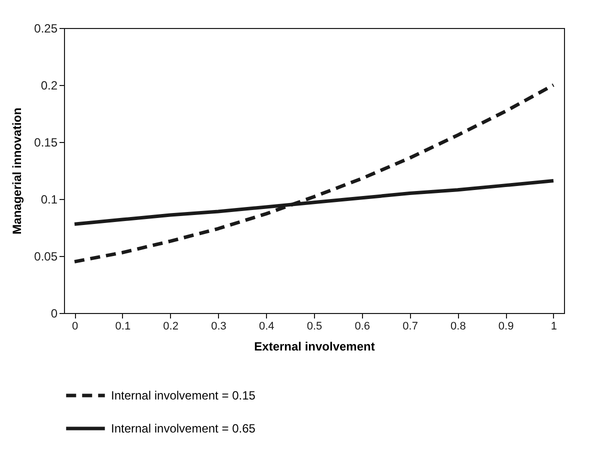 The width and height of the screenshot is (599, 449). I want to click on x-tick-label: 0.1, so click(123, 326).